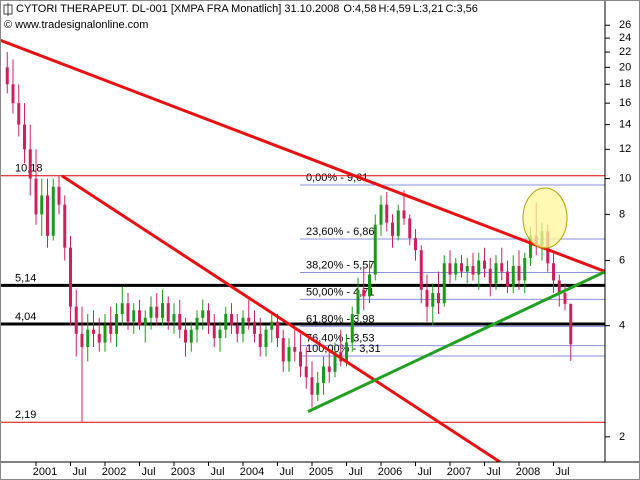 This screenshot has height=480, width=640. What do you see at coordinates (625, 178) in the screenshot?
I see `y-tick-label: 10` at bounding box center [625, 178].